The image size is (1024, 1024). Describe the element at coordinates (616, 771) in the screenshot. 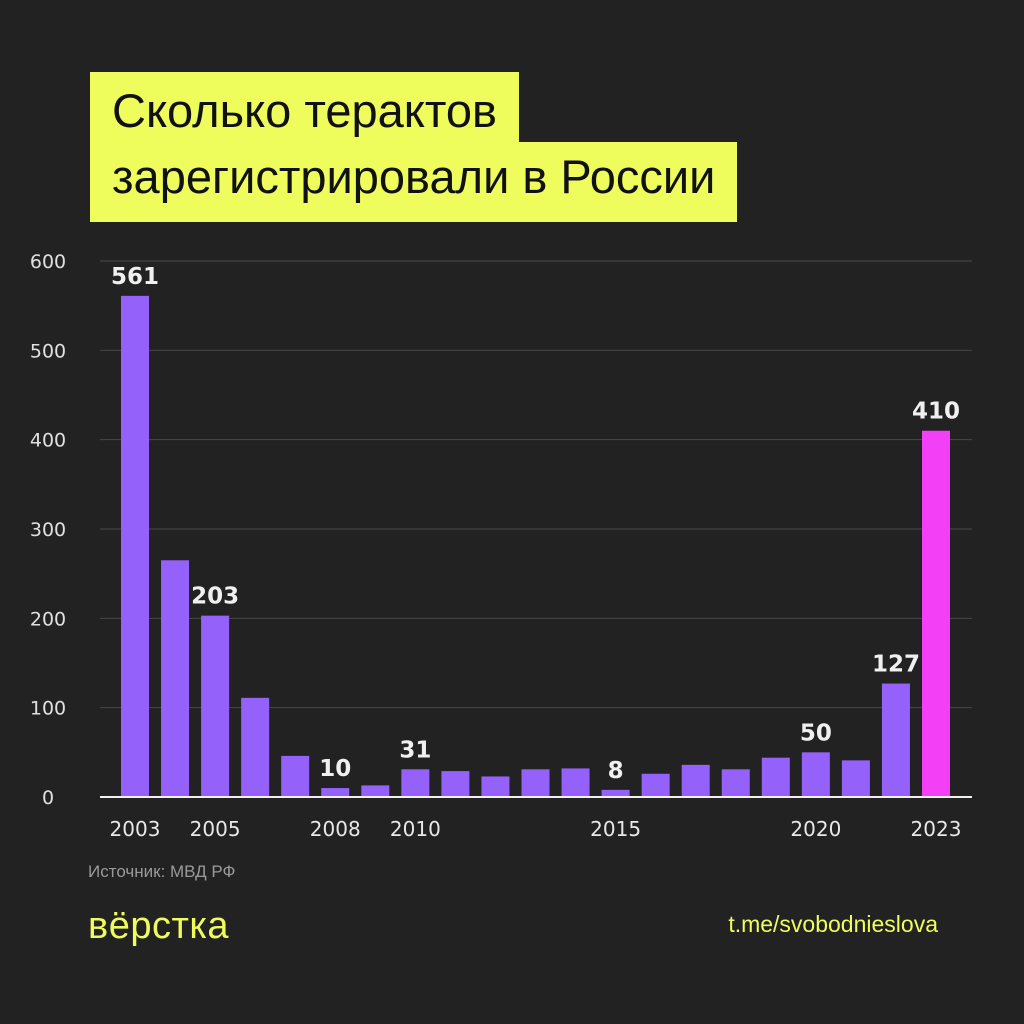

I see `data-label-2015: 8` at that location.